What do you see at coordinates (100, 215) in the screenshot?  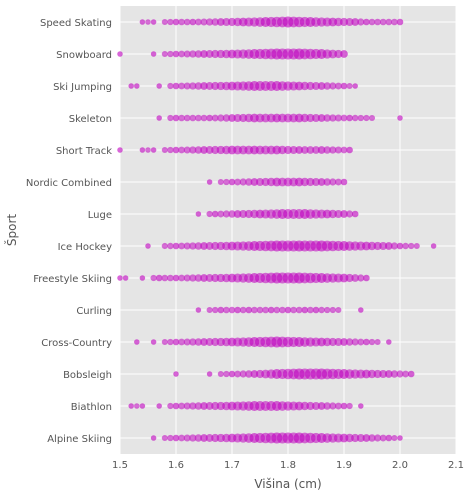 I see `y-tick-label: Luge` at bounding box center [100, 215].